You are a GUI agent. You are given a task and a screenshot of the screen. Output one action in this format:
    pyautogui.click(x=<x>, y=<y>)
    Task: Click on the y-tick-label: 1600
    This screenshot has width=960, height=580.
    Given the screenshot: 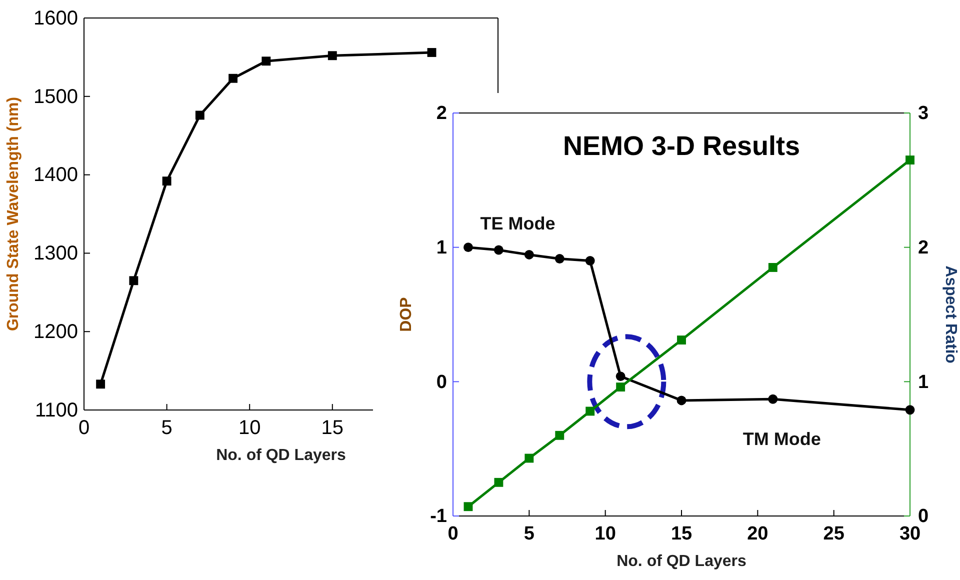 What is the action you would take?
    pyautogui.click(x=56, y=18)
    